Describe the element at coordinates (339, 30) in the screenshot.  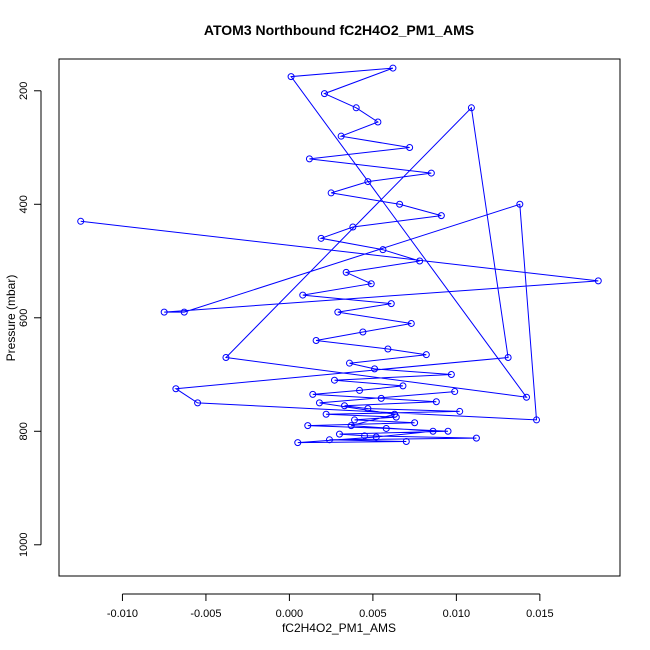
I see `chart-title: ATOM3 Northbound fC2H4O2_PM1_AMS` at that location.